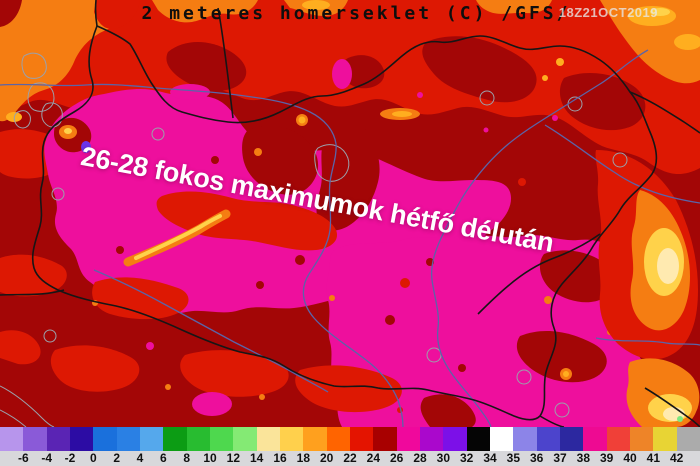 The width and height of the screenshot is (700, 466). What do you see at coordinates (583, 458) in the screenshot?
I see `legend-tick-label: 38` at bounding box center [583, 458].